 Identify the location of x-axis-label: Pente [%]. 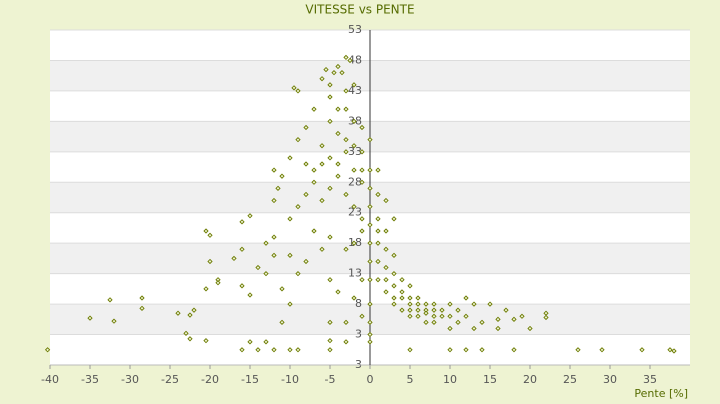
(661, 393).